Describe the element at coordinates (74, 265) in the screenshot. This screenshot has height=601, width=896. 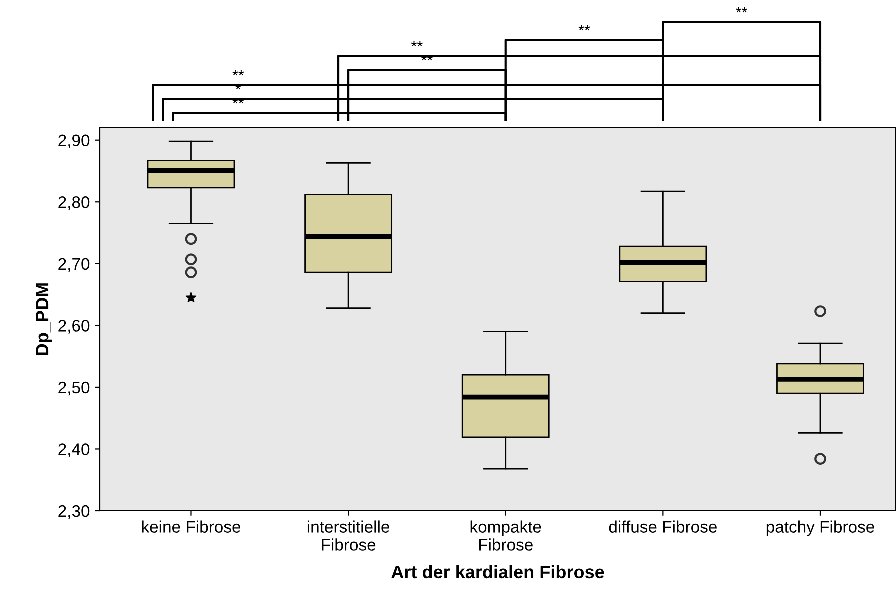
I see `y-tick-label: 2,70` at that location.